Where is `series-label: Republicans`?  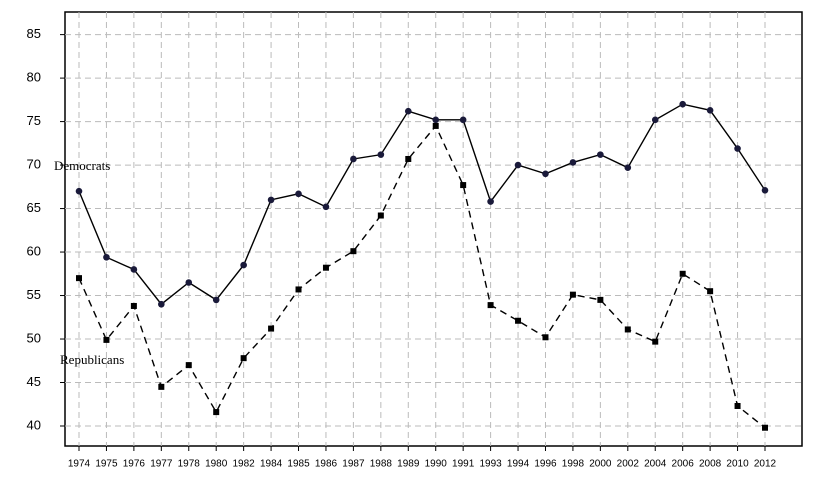
series-label: Republicans is located at coordinates (92, 359).